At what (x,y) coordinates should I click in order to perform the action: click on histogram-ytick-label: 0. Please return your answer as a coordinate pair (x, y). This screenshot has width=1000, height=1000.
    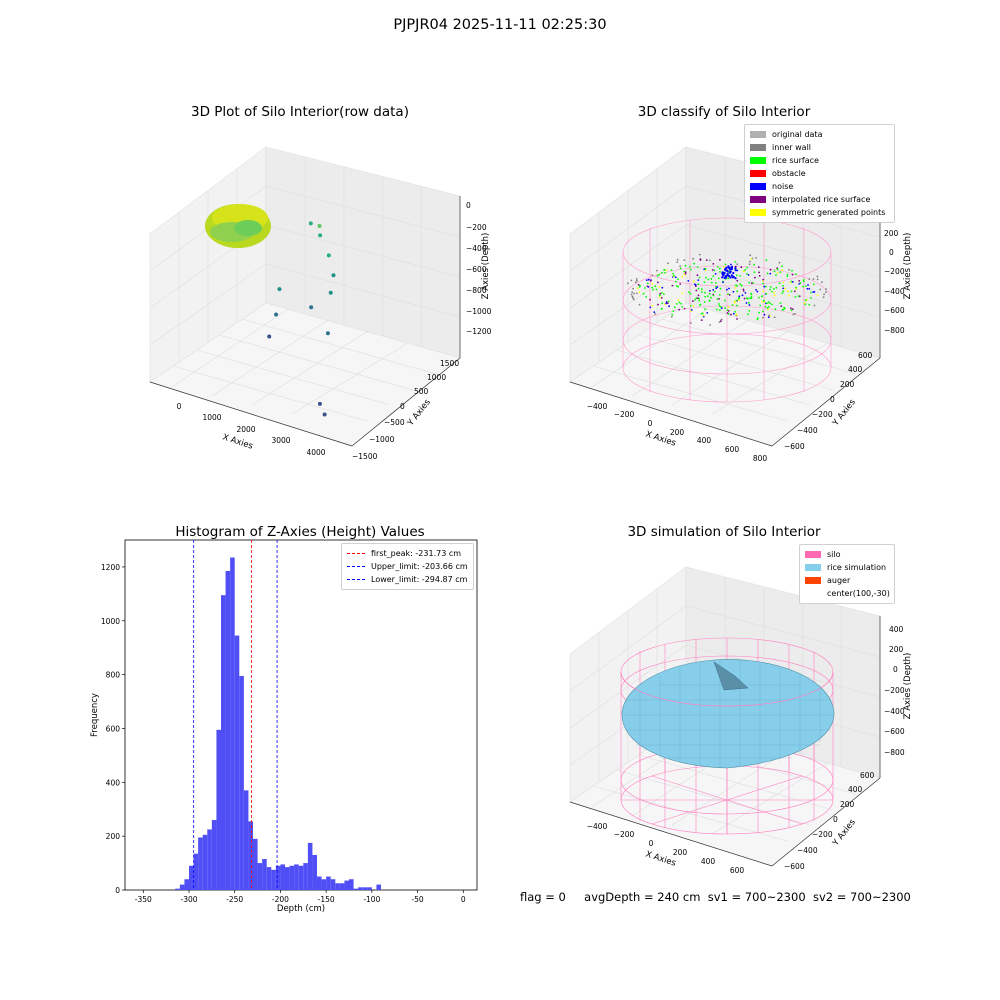
    Looking at the image, I should click on (117, 890).